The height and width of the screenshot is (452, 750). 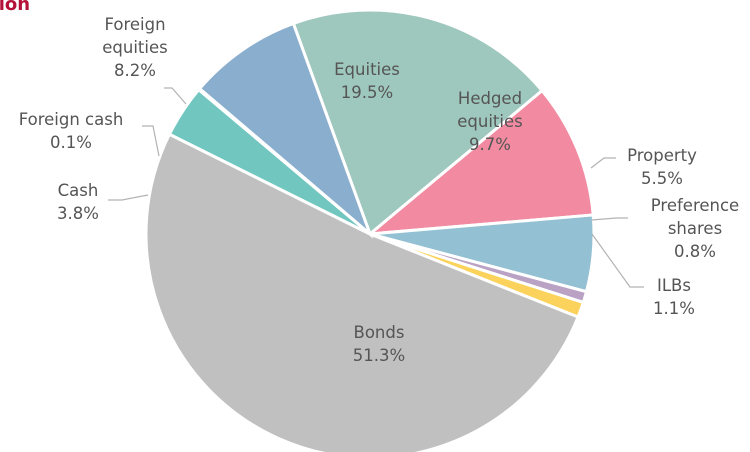 What do you see at coordinates (674, 297) in the screenshot?
I see `data-label-ilbs: ILBs 1.1%` at bounding box center [674, 297].